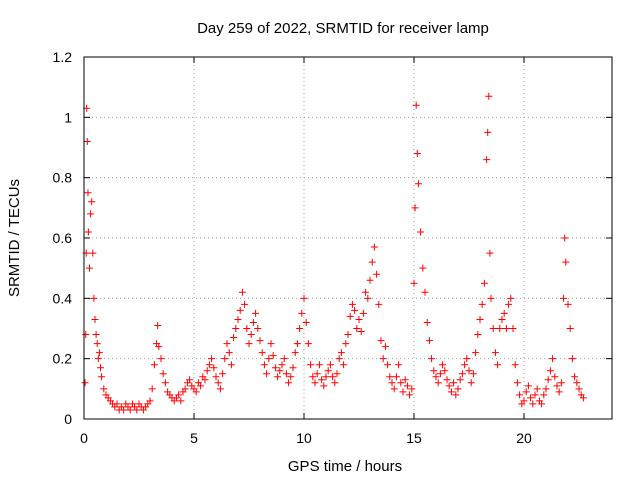 The height and width of the screenshot is (480, 640). Describe the element at coordinates (84, 438) in the screenshot. I see `x-tick-label: 0` at that location.